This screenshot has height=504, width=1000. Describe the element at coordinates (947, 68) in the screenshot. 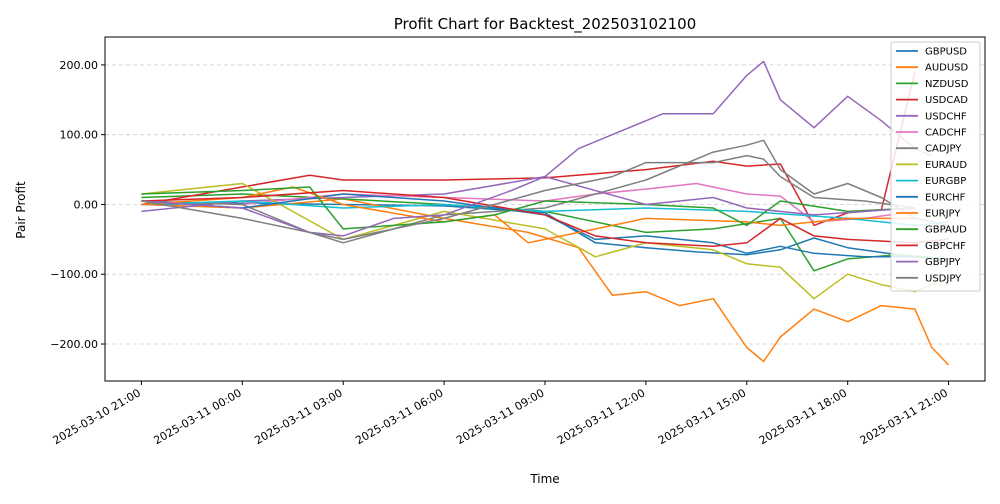

I see `legend-label: AUDUSD` at that location.